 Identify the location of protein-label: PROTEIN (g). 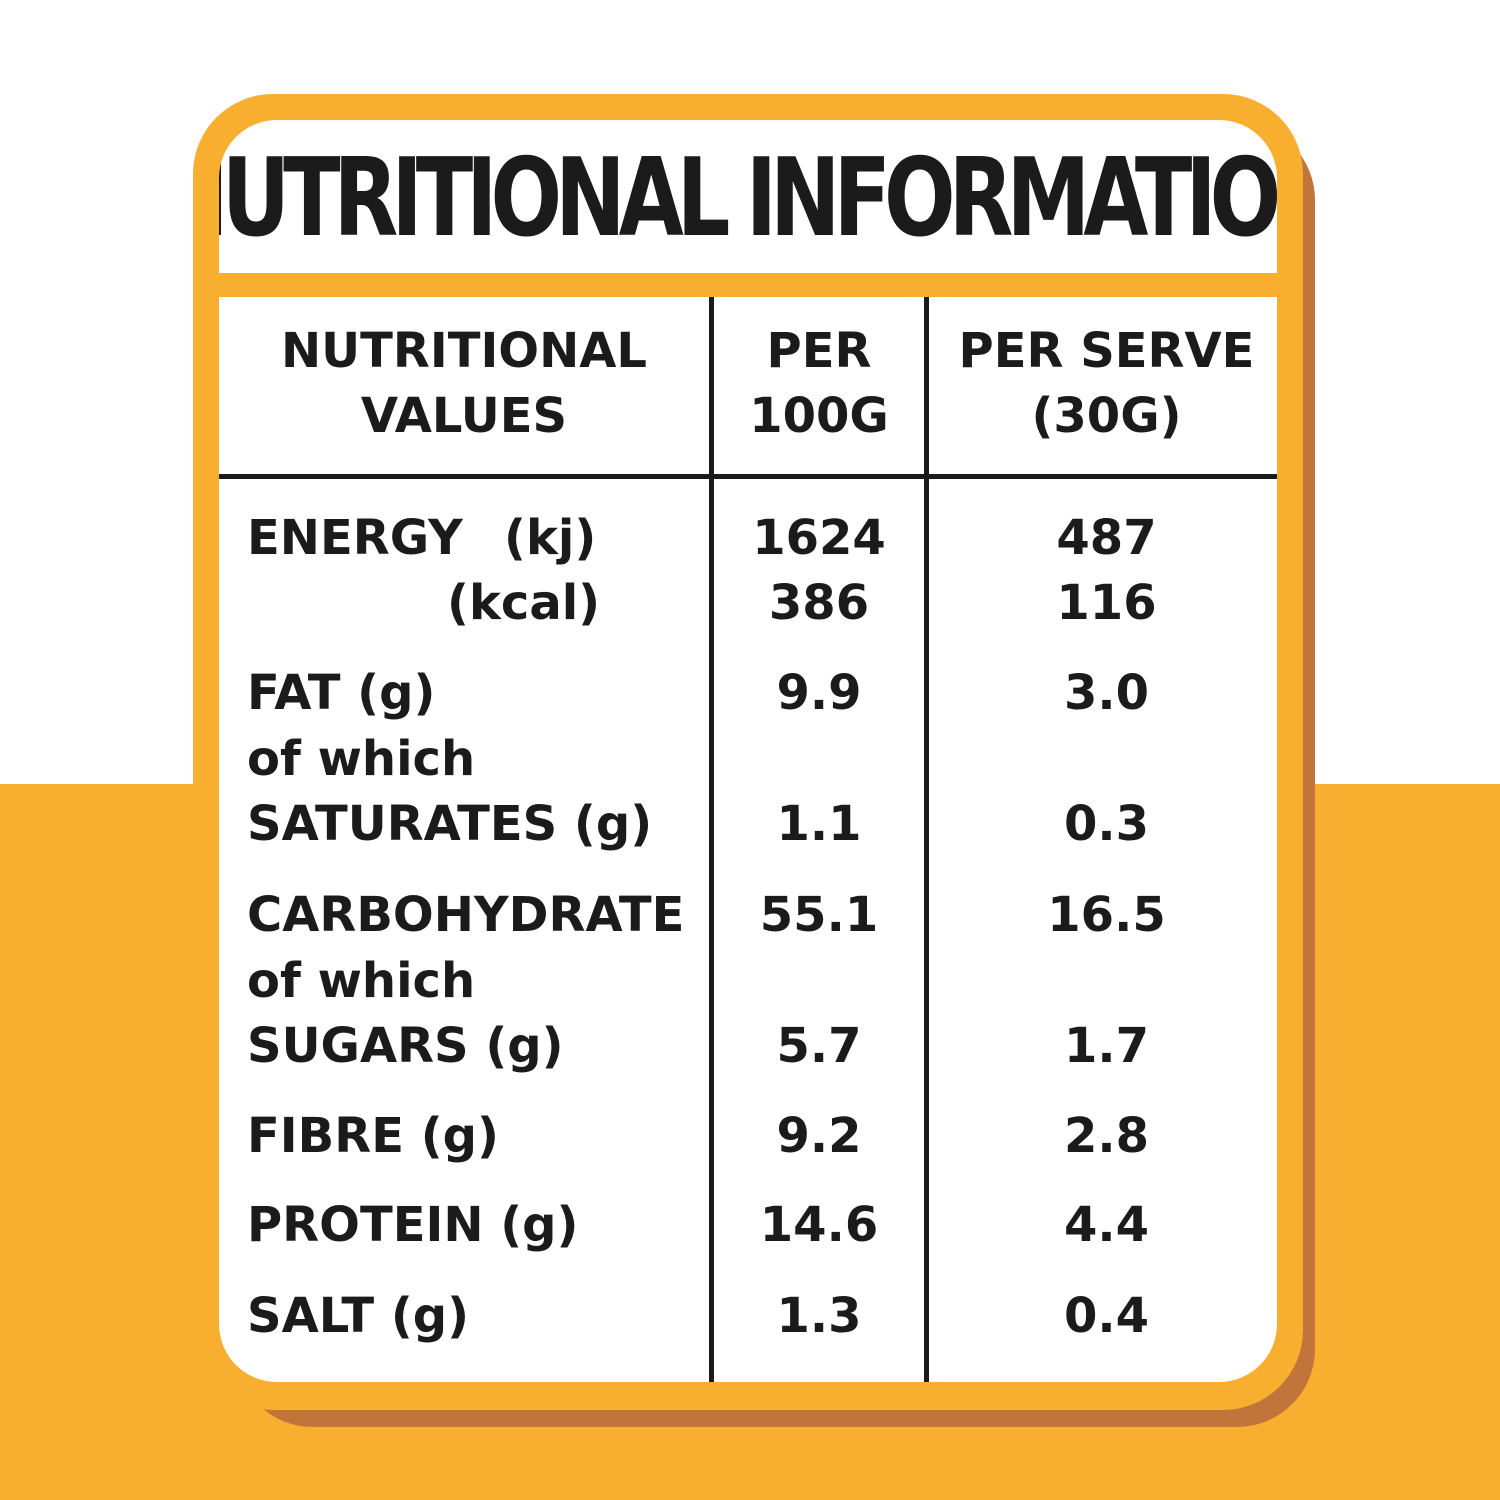
(413, 1225).